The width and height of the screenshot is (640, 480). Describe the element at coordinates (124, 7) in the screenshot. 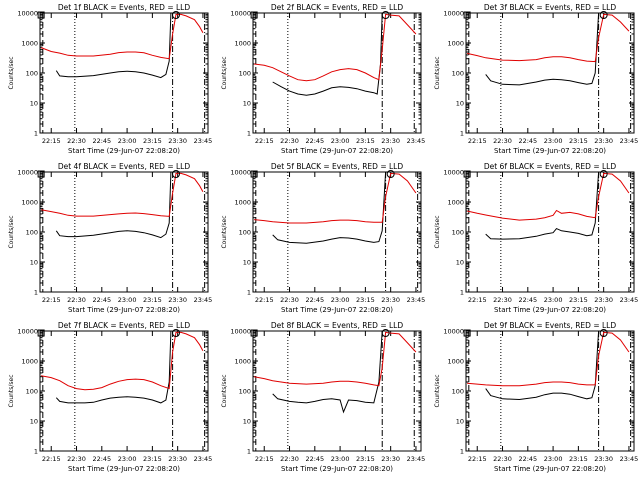

I see `chart-title: Det 1f BLACK = Events, RED = LLD` at that location.